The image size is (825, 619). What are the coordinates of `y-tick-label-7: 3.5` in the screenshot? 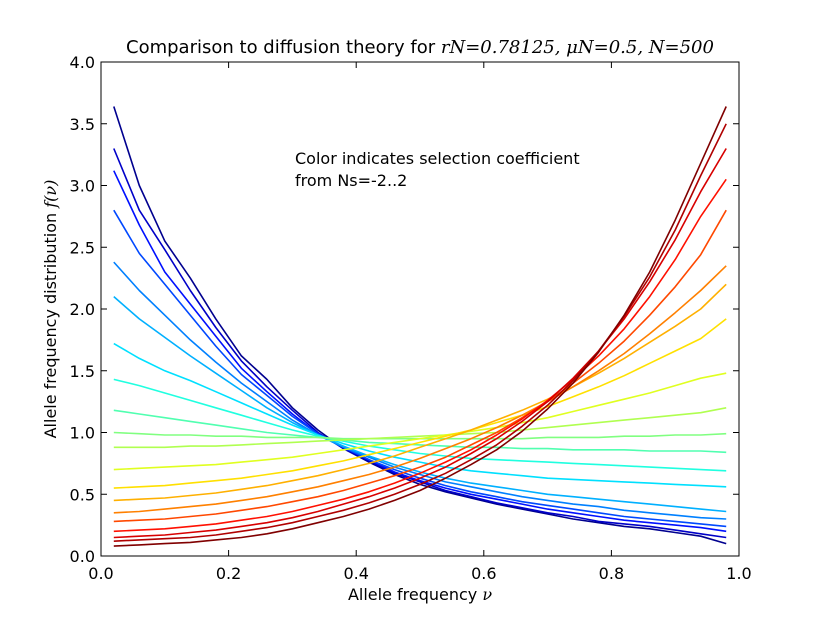 It's located at (82, 124).